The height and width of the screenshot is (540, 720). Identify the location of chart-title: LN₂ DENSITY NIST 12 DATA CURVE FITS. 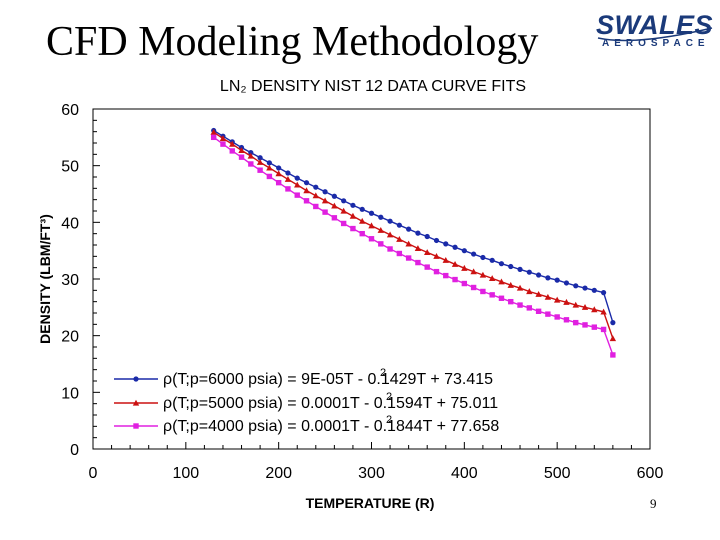
(373, 86).